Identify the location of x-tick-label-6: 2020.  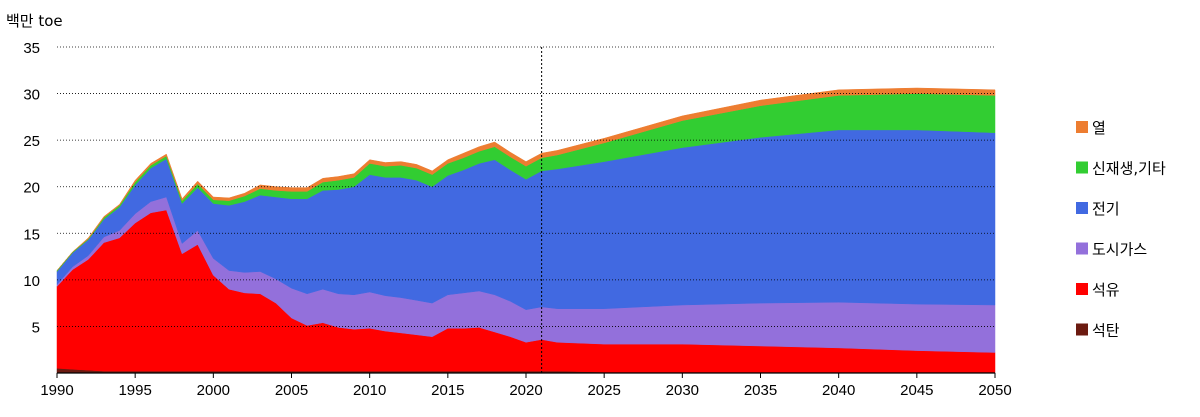
(525, 390).